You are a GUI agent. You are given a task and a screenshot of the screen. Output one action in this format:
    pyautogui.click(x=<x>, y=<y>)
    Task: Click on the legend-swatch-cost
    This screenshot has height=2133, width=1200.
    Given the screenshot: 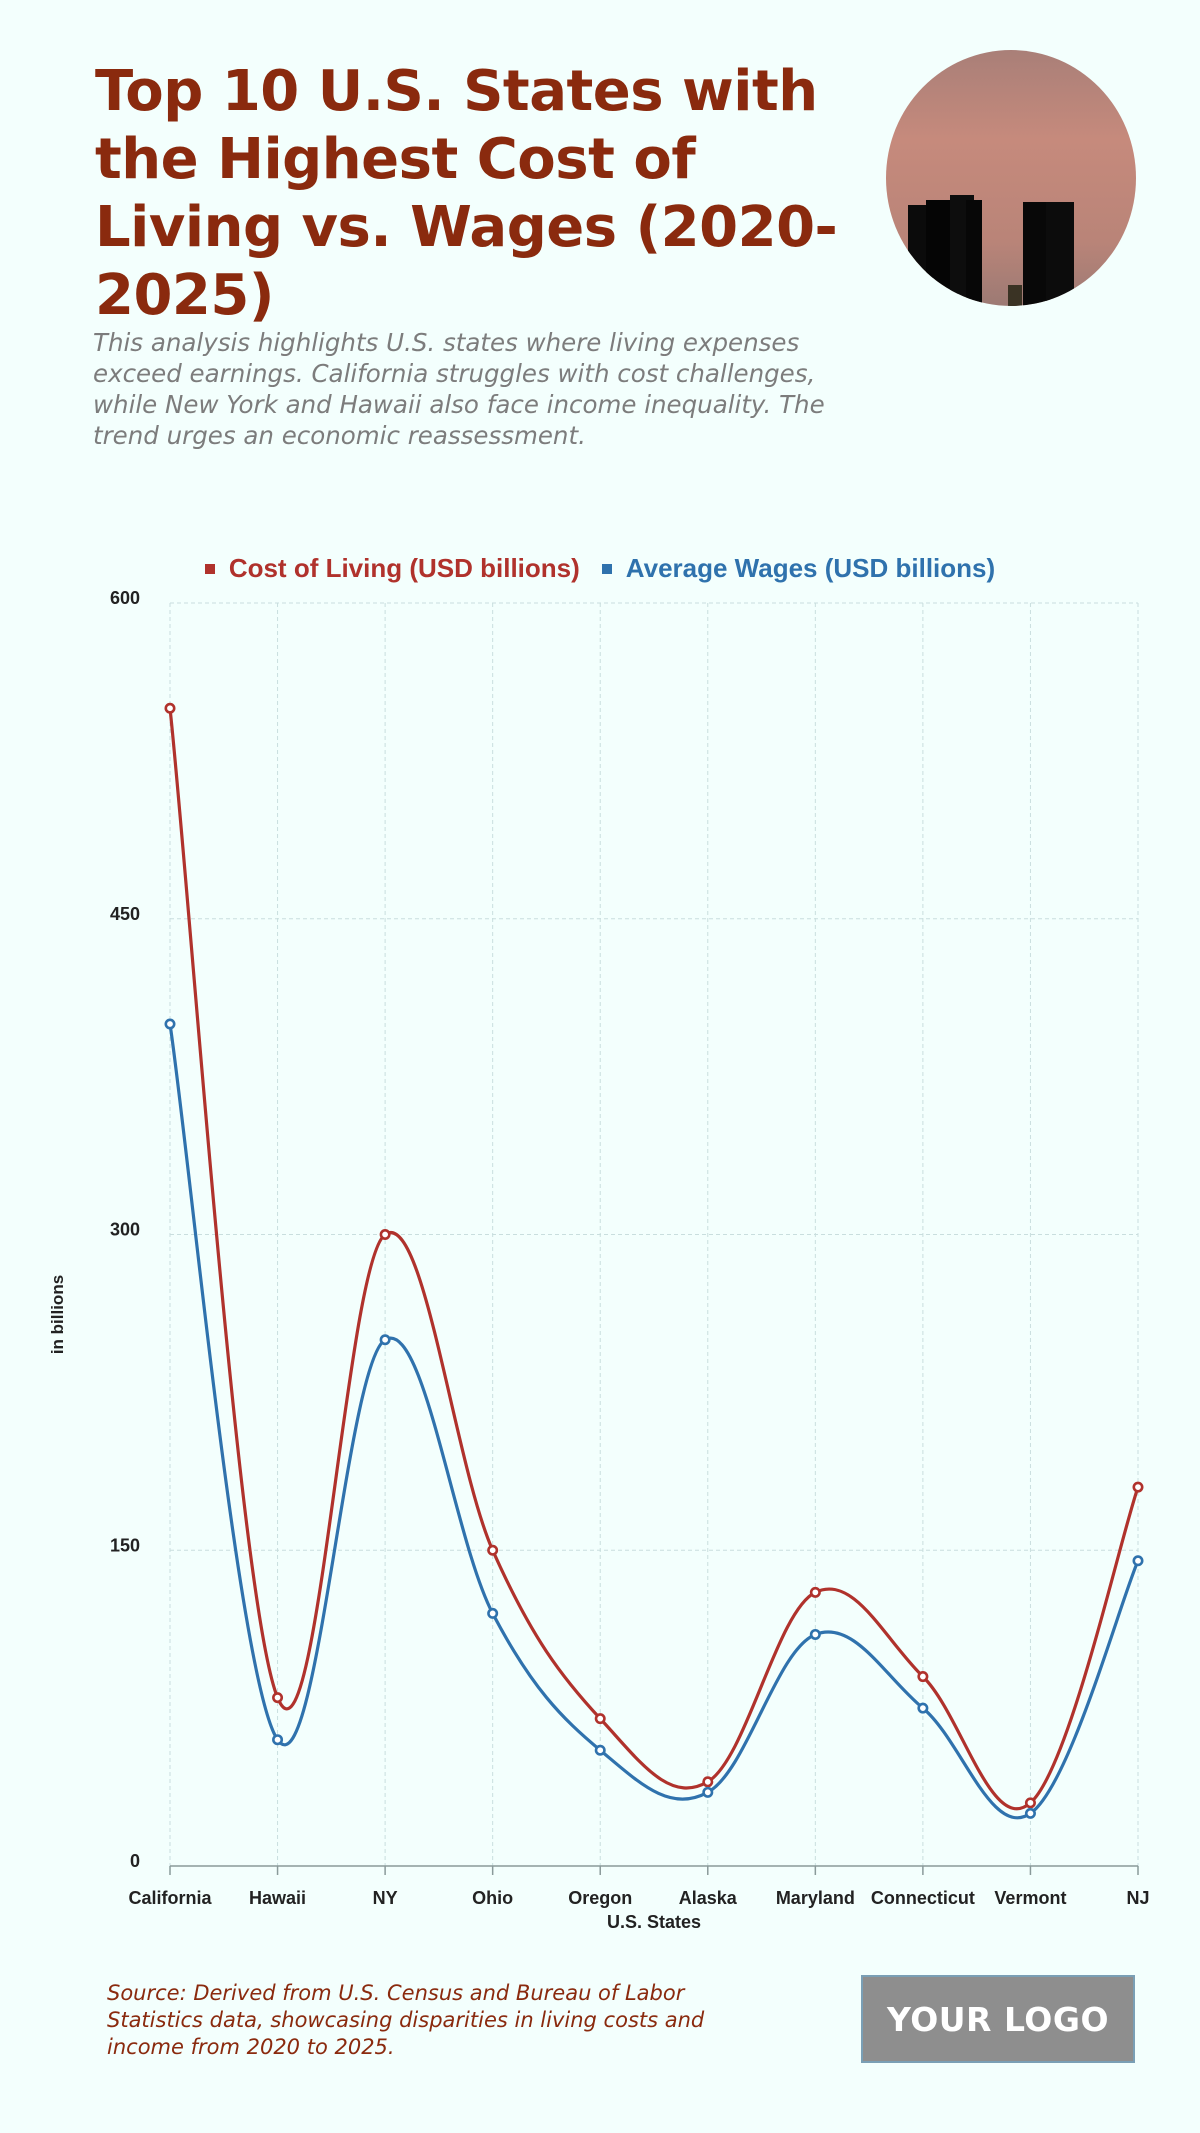 What is the action you would take?
    pyautogui.click(x=209, y=568)
    